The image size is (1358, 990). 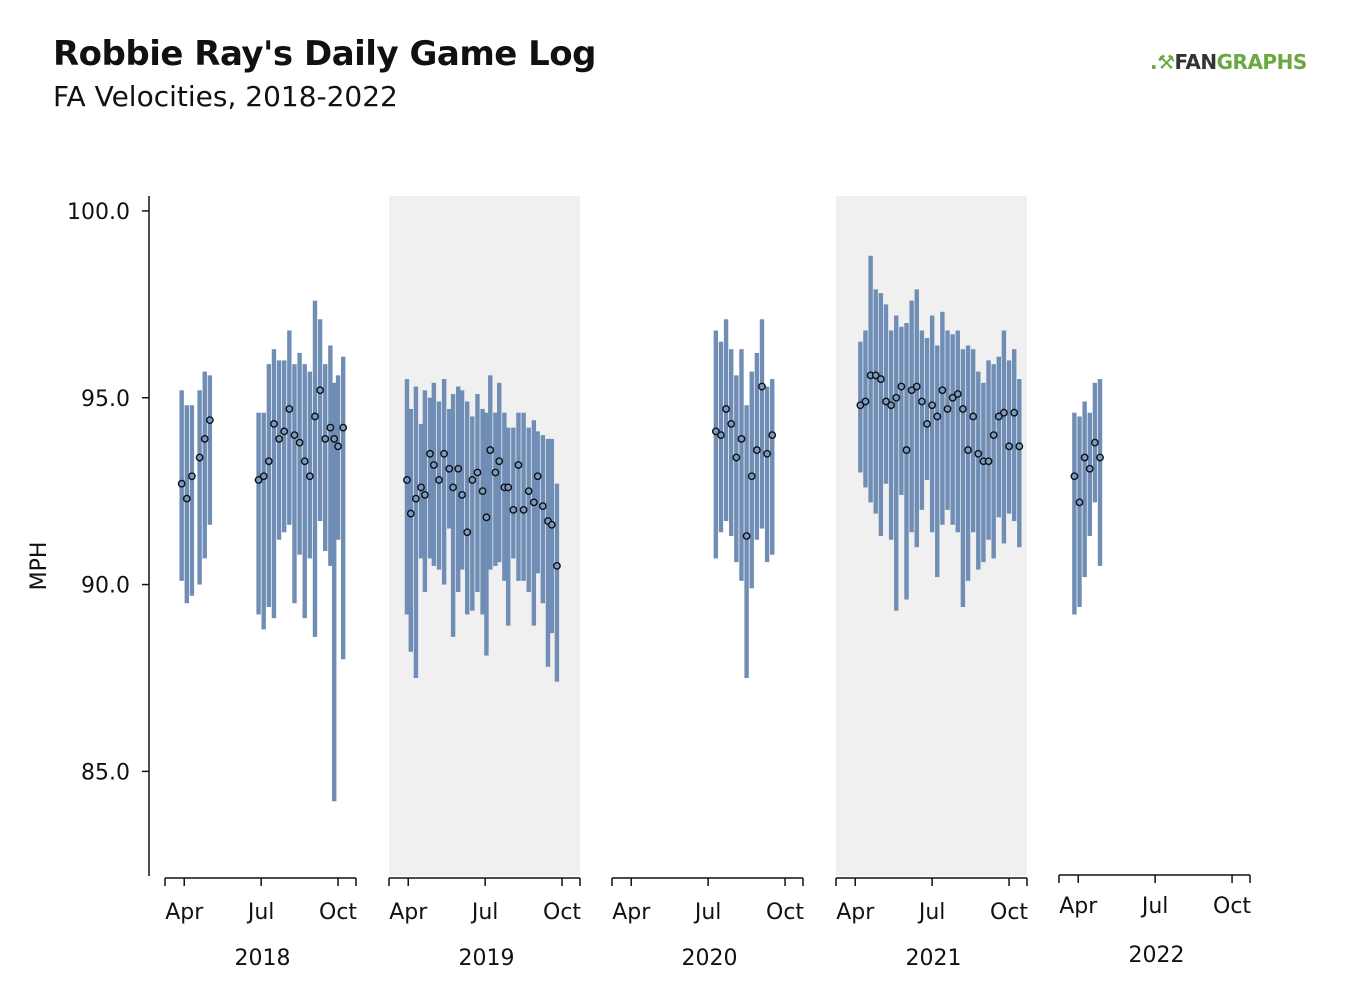 What do you see at coordinates (98, 212) in the screenshot?
I see `y-tick-label: 100.0` at bounding box center [98, 212].